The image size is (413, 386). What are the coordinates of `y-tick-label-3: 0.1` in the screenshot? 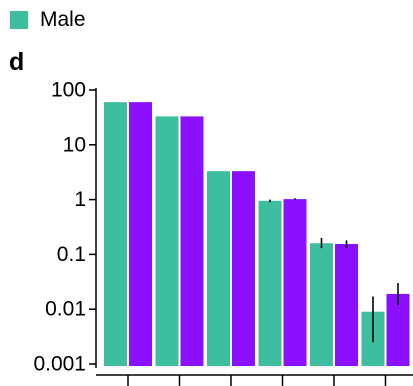 It's located at (71, 254).